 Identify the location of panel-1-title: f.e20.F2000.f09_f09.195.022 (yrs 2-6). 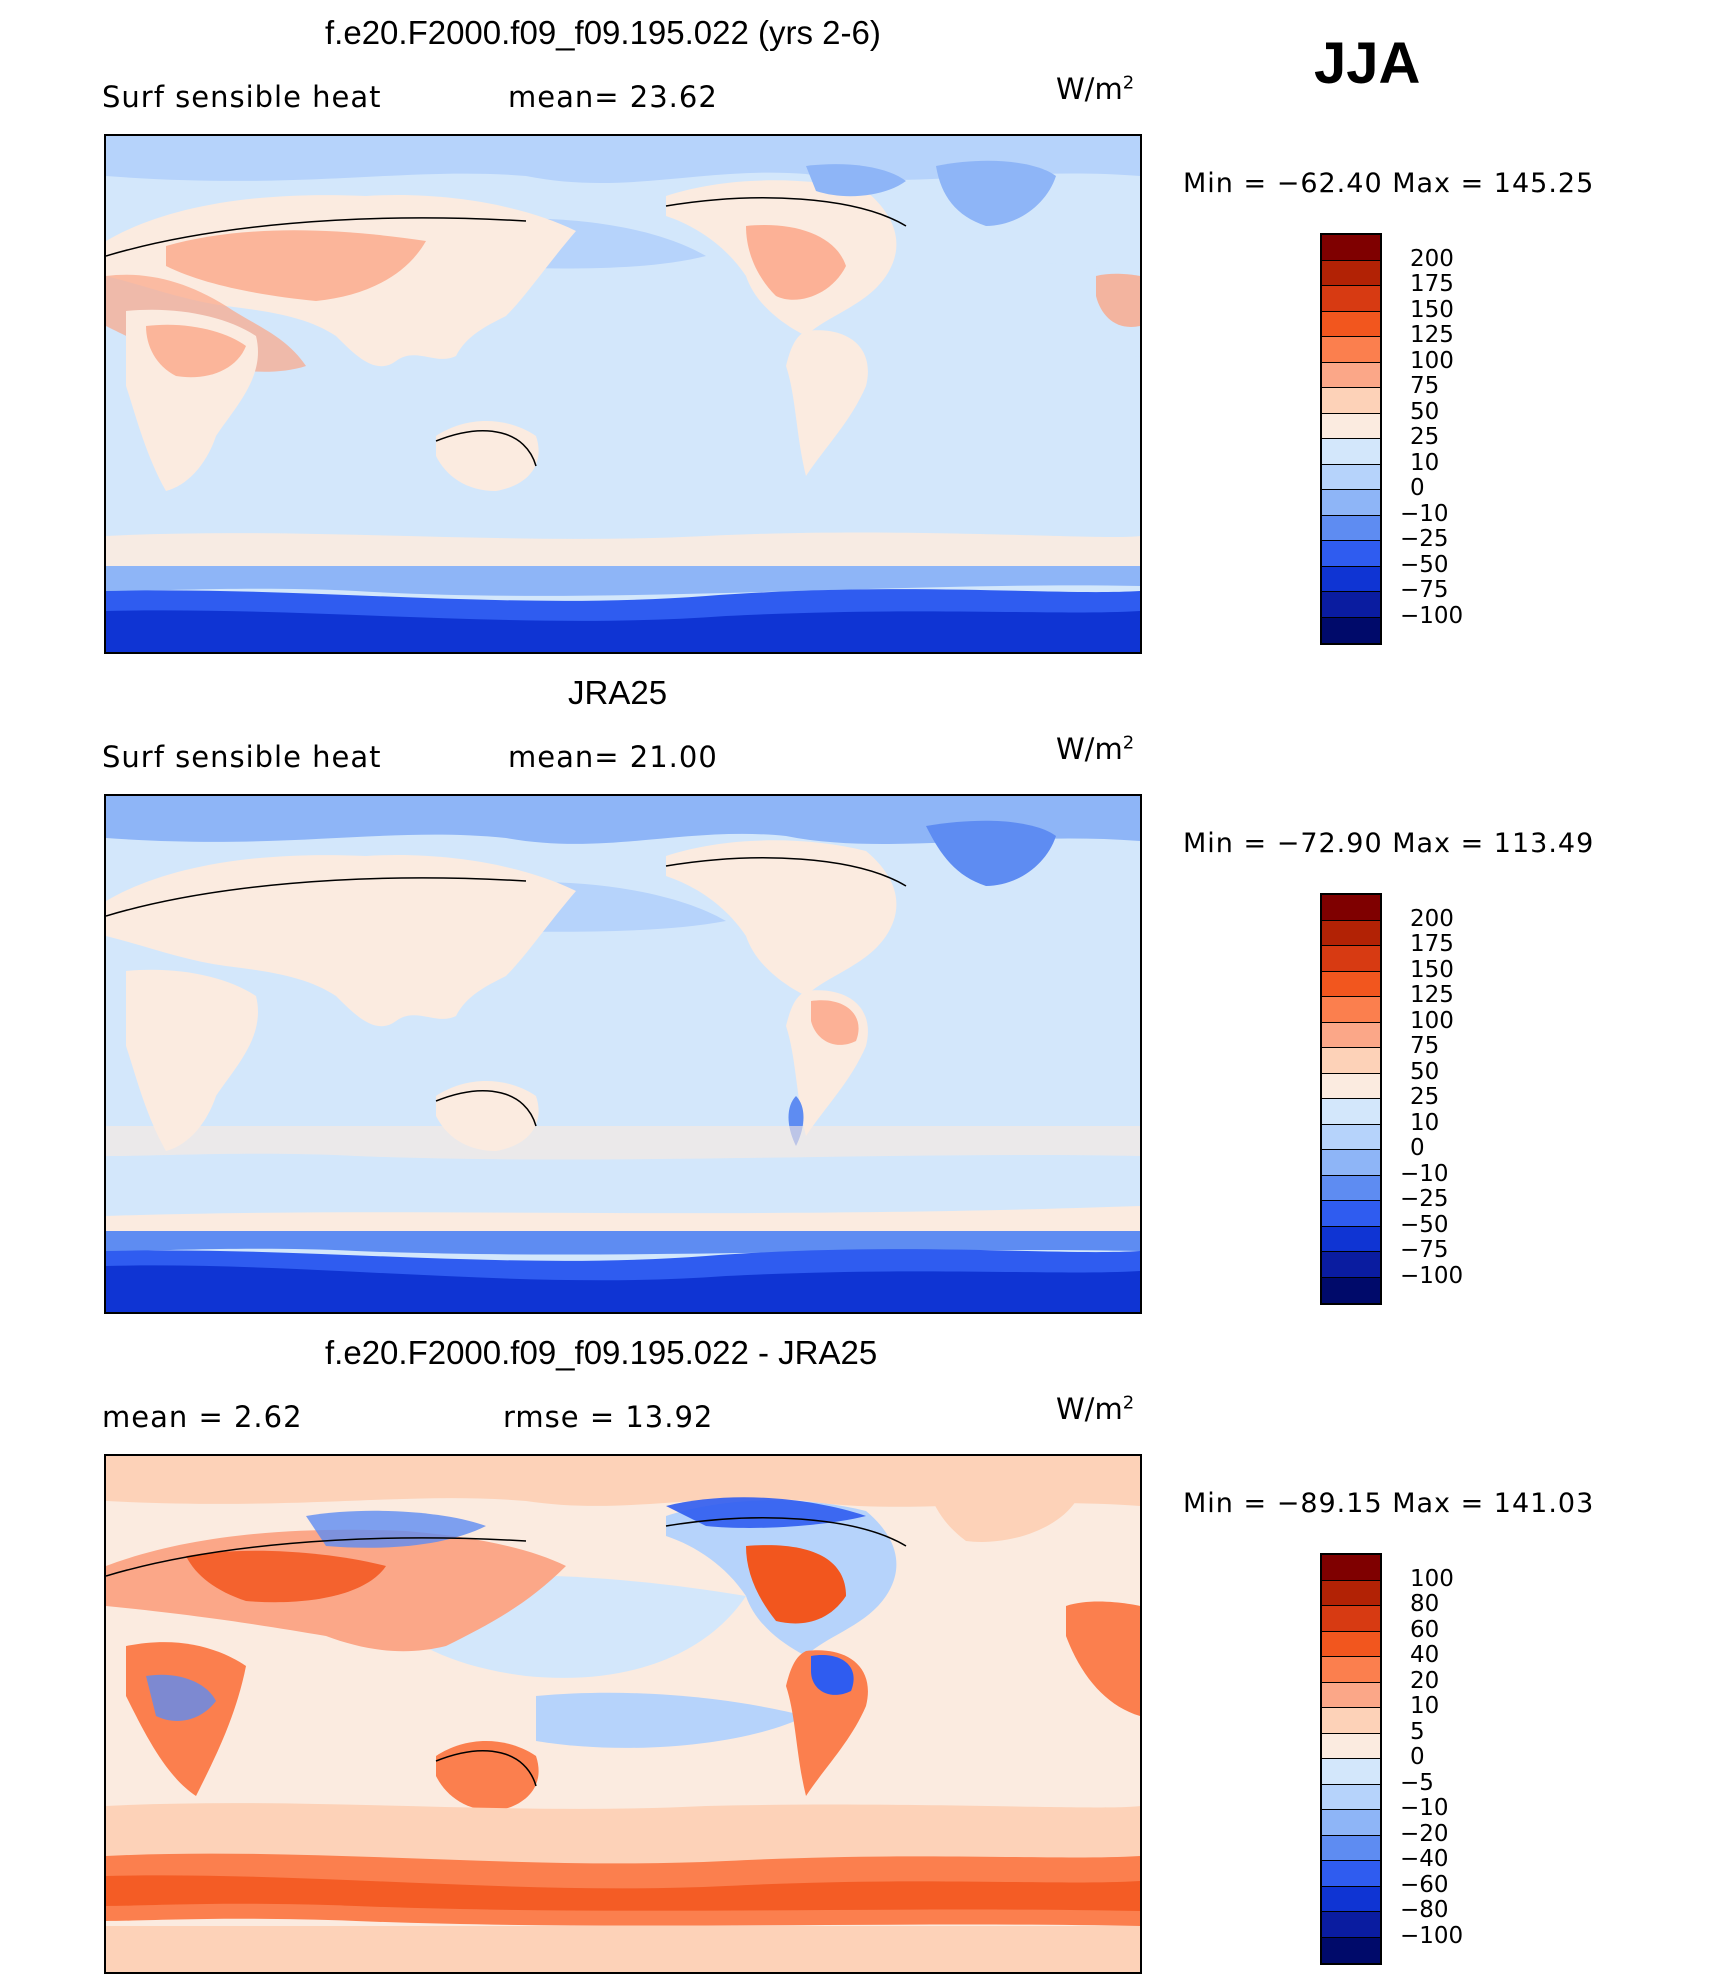
(603, 32).